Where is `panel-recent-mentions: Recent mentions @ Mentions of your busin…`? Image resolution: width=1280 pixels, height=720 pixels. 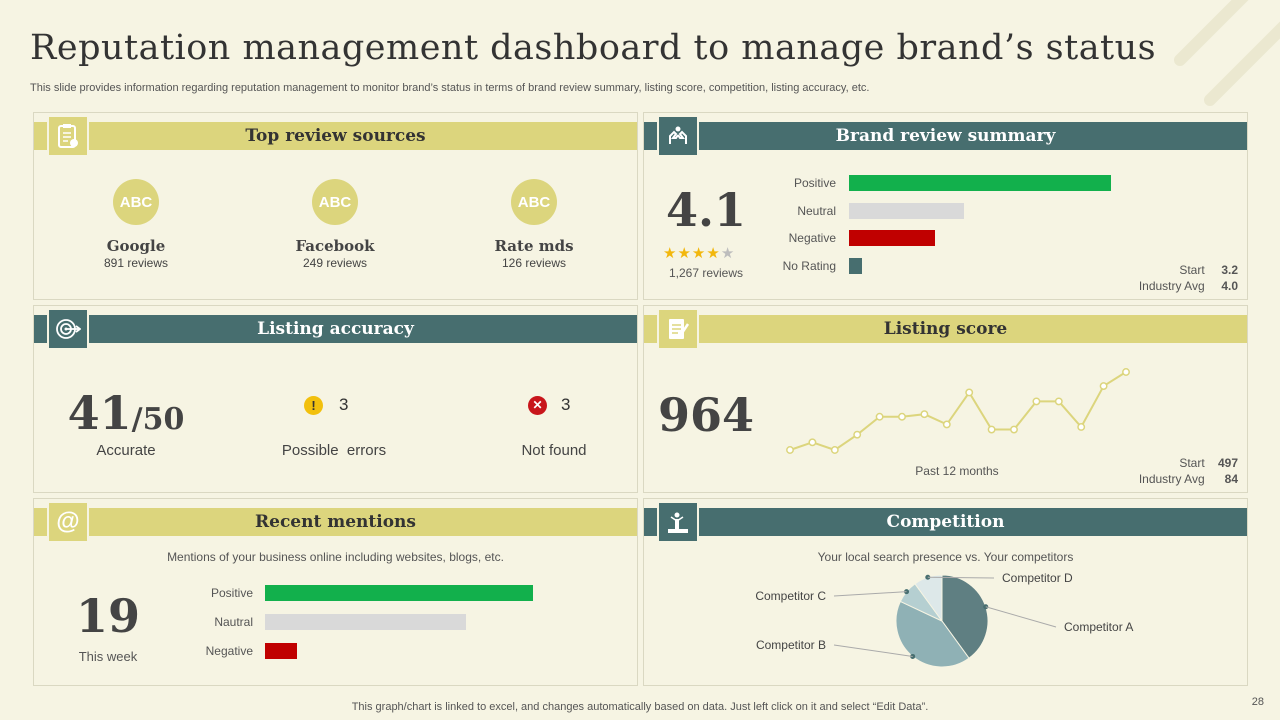
panel-recent-mentions: Recent mentions @ Mentions of your busin… is located at coordinates (335, 592).